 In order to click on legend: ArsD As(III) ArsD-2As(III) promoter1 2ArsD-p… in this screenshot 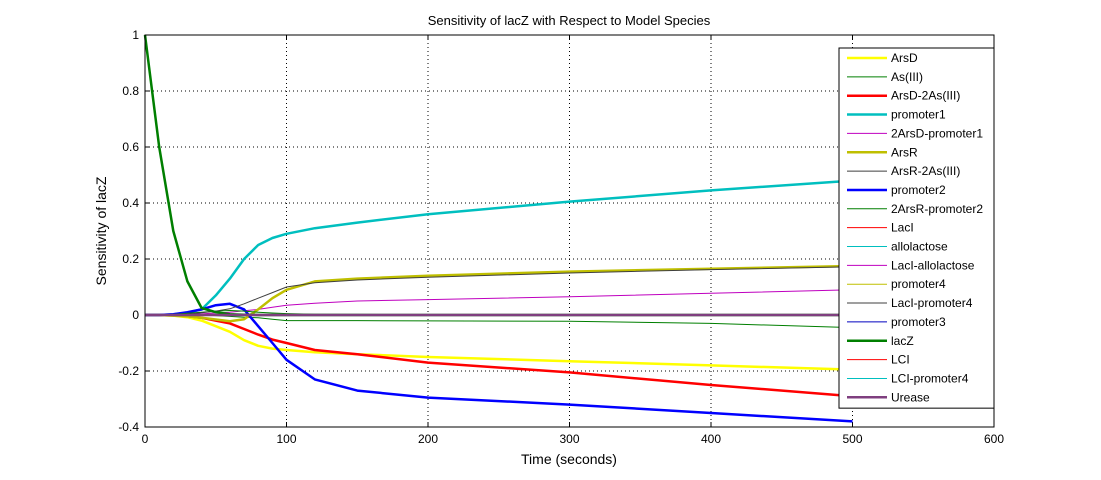, I will do `click(916, 228)`.